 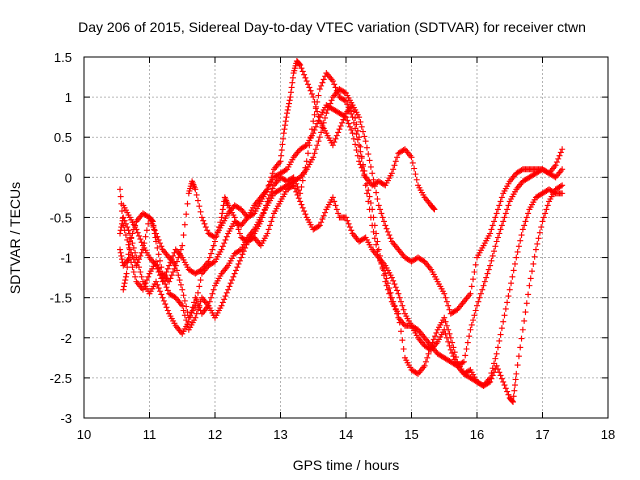 What do you see at coordinates (15, 238) in the screenshot?
I see `y-axis-label: SDTVAR / TECUs` at bounding box center [15, 238].